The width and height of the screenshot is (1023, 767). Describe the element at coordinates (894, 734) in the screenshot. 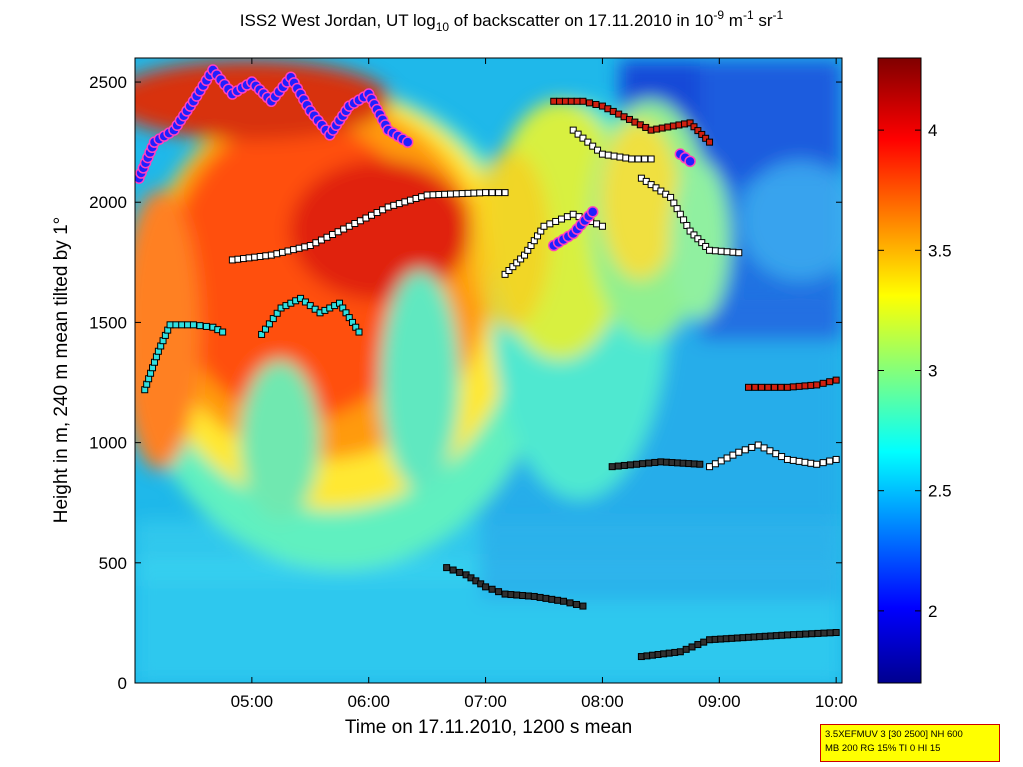

I see `info-line-1: 3.5XEFMUV 3 [30 2500] NH 600` at that location.